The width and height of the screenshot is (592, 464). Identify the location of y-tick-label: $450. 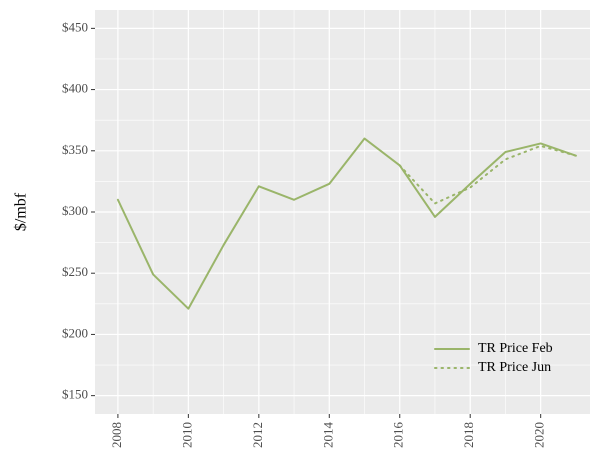
(75, 26).